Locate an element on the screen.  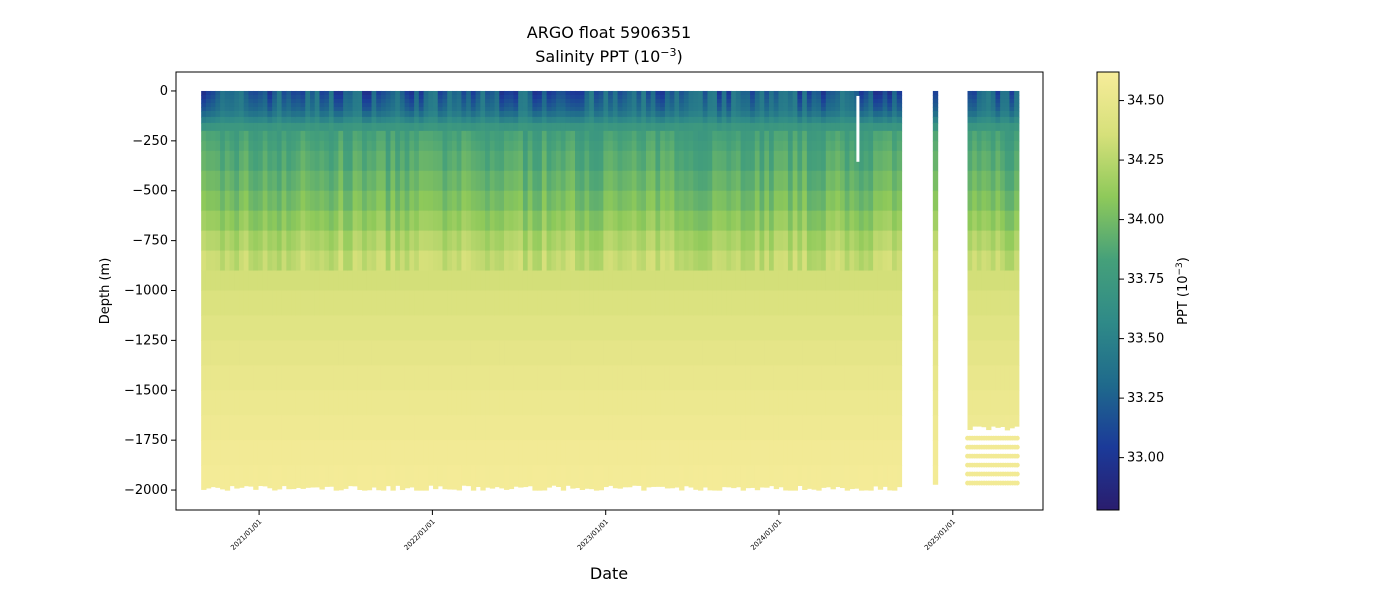
sparse-samples is located at coordinates (992, 460).